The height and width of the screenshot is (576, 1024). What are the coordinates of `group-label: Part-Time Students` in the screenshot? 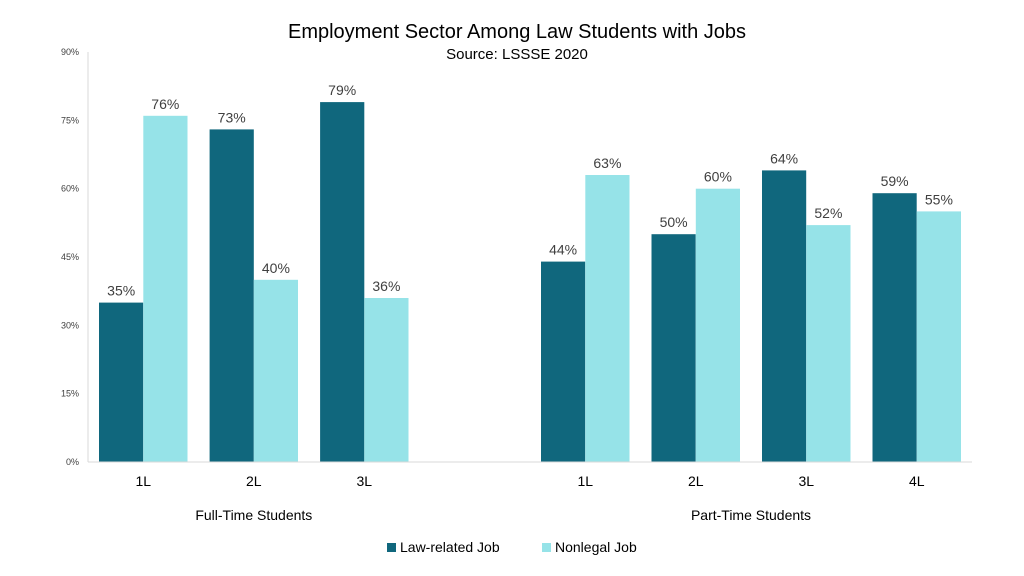 It's located at (751, 515).